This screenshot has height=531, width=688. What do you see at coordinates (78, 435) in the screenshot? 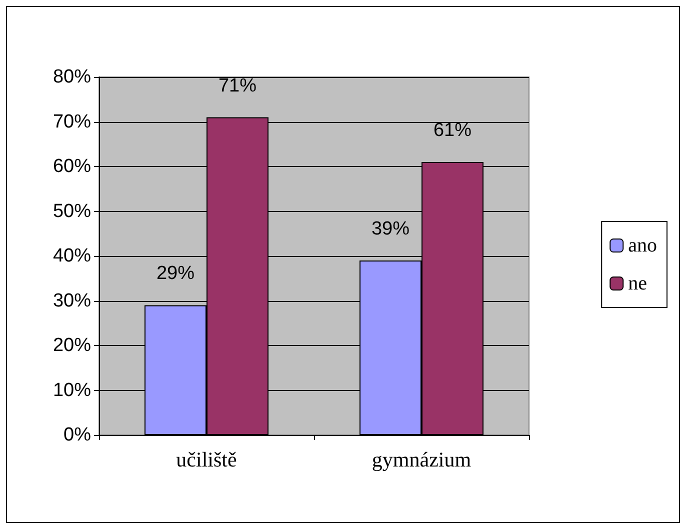
I see `y-tick-label: 0%` at bounding box center [78, 435].